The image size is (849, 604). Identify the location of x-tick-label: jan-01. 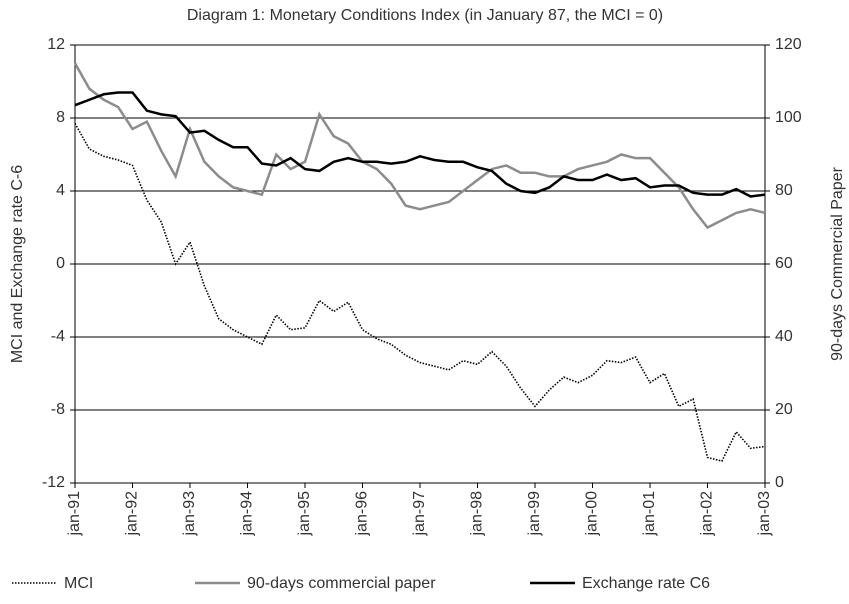
(649, 514).